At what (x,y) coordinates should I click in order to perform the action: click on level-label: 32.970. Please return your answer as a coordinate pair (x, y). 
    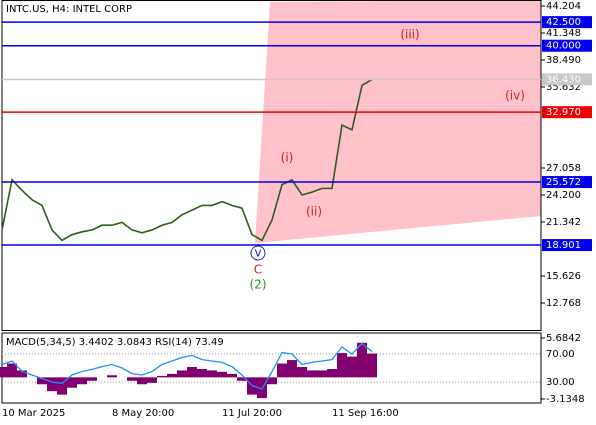
    Looking at the image, I should click on (563, 112).